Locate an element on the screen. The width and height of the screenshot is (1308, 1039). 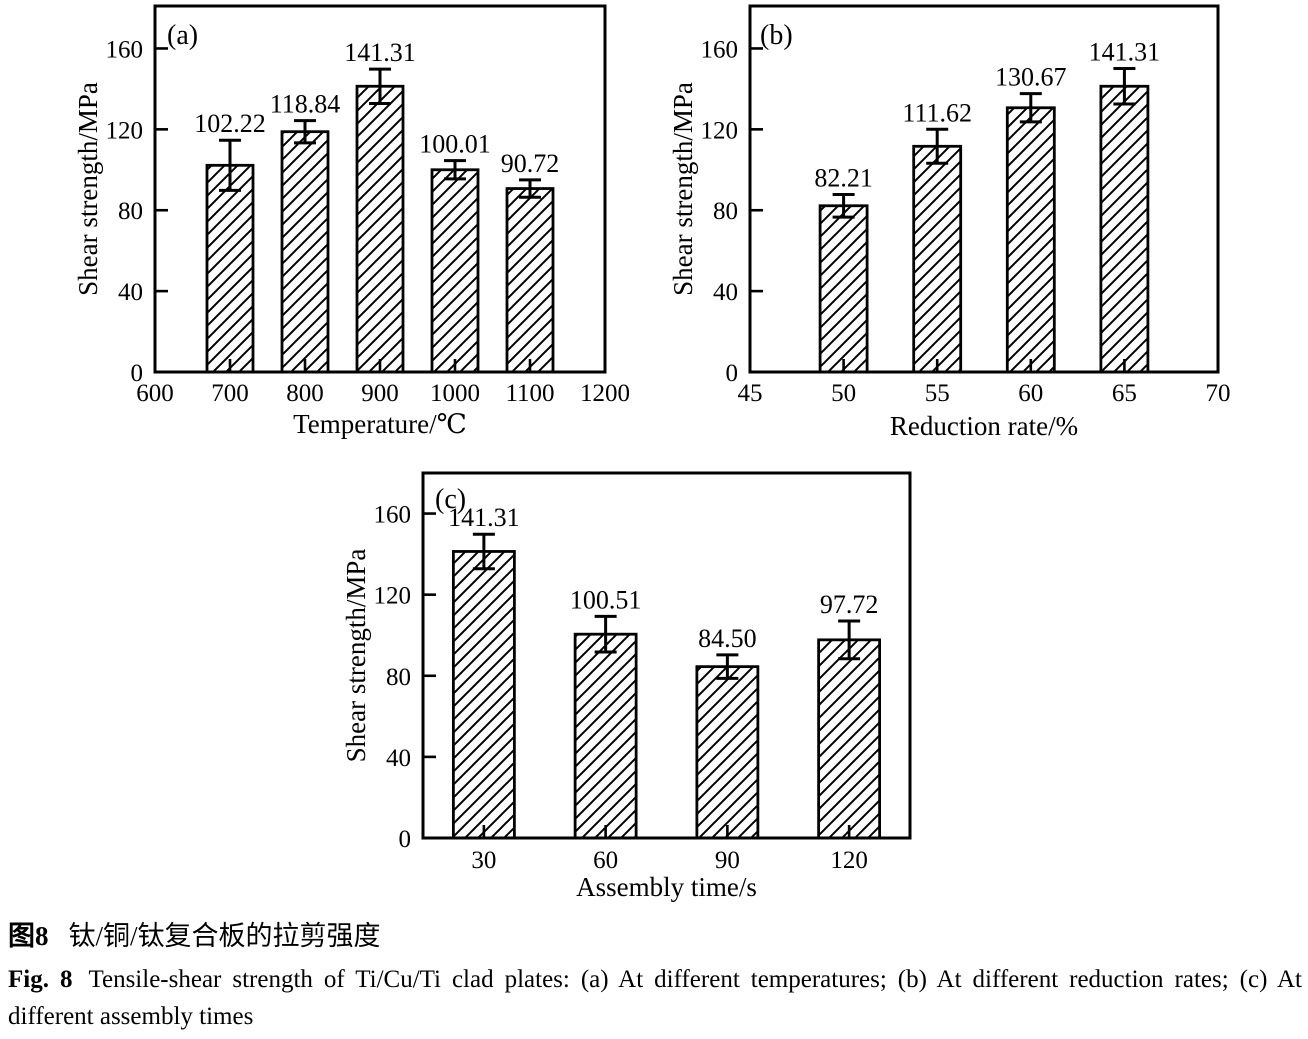
x-axis-title: Reduction rate/% is located at coordinates (984, 426).